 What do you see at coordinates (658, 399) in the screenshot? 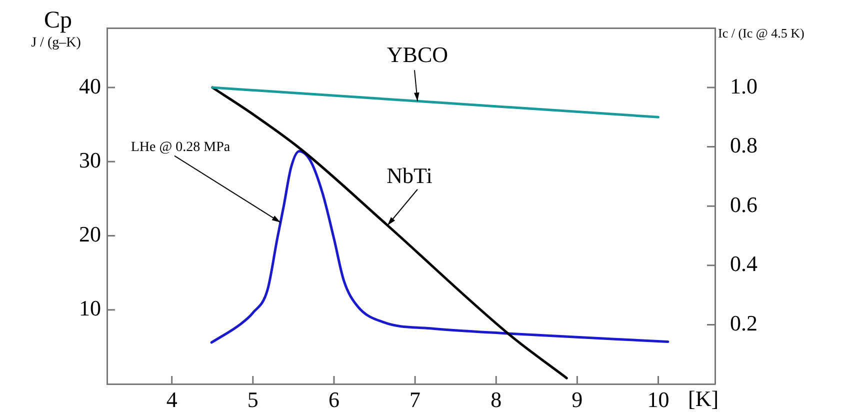
I see `x-tick-label: 10` at bounding box center [658, 399].